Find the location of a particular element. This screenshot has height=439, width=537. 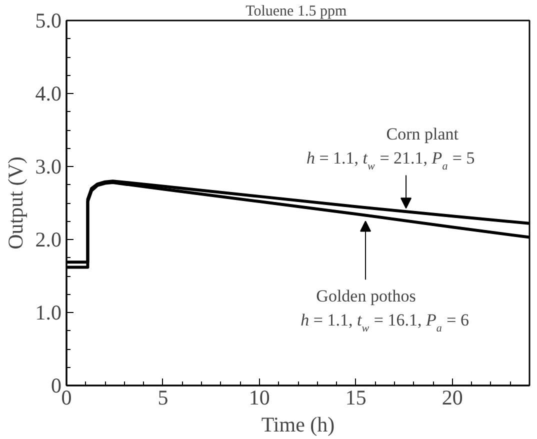

x-tick-label: 15 is located at coordinates (355, 398).